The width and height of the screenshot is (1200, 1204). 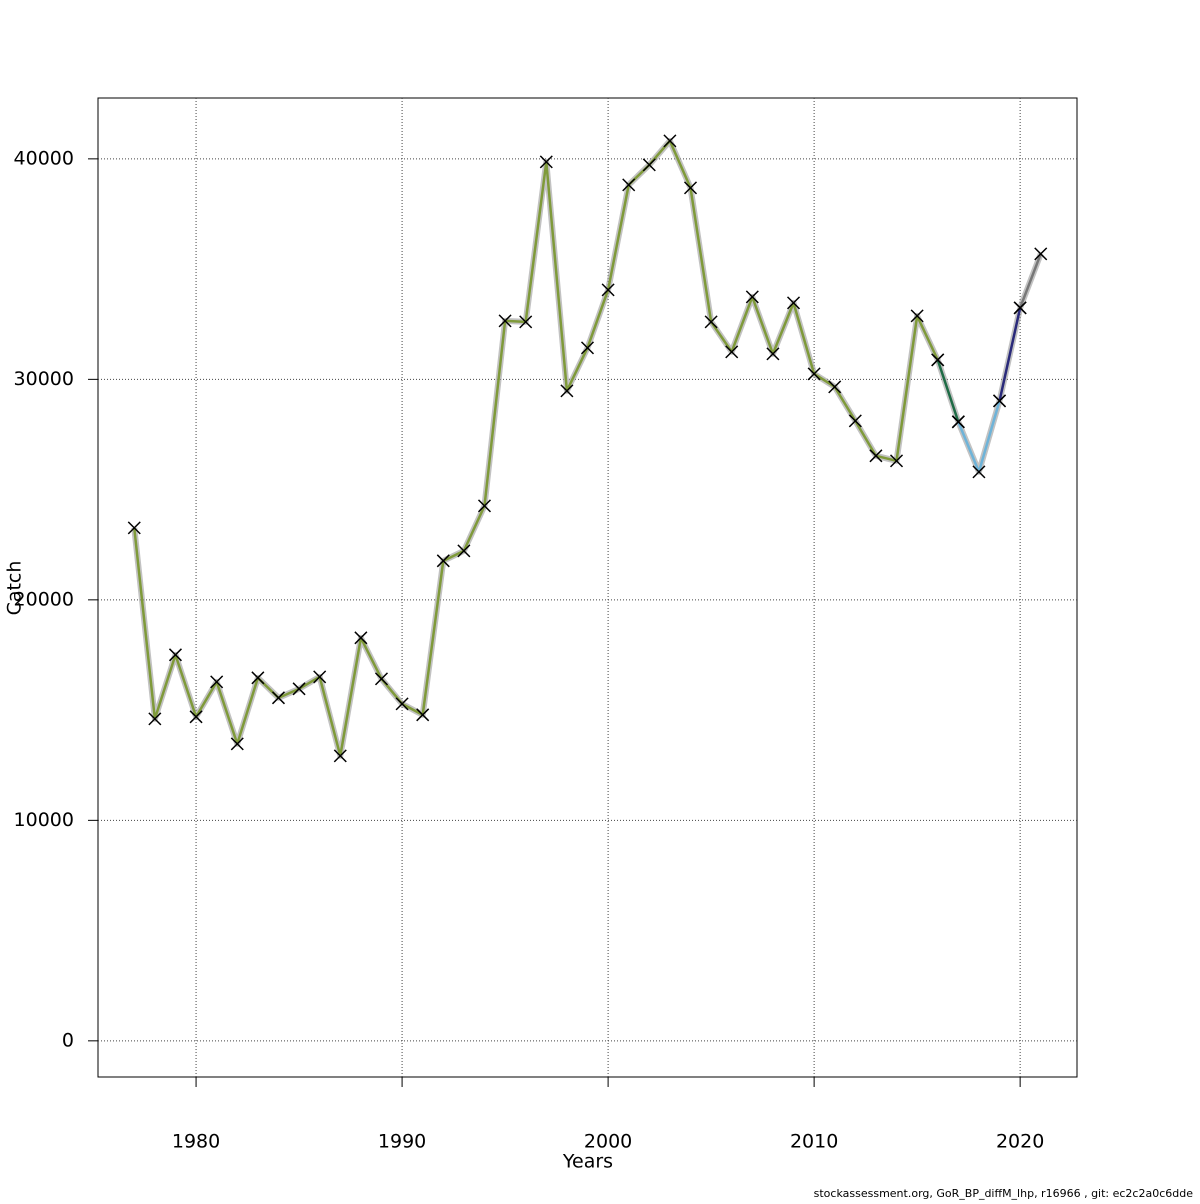 What do you see at coordinates (608, 1142) in the screenshot?
I see `x-tick-label: 2000` at bounding box center [608, 1142].